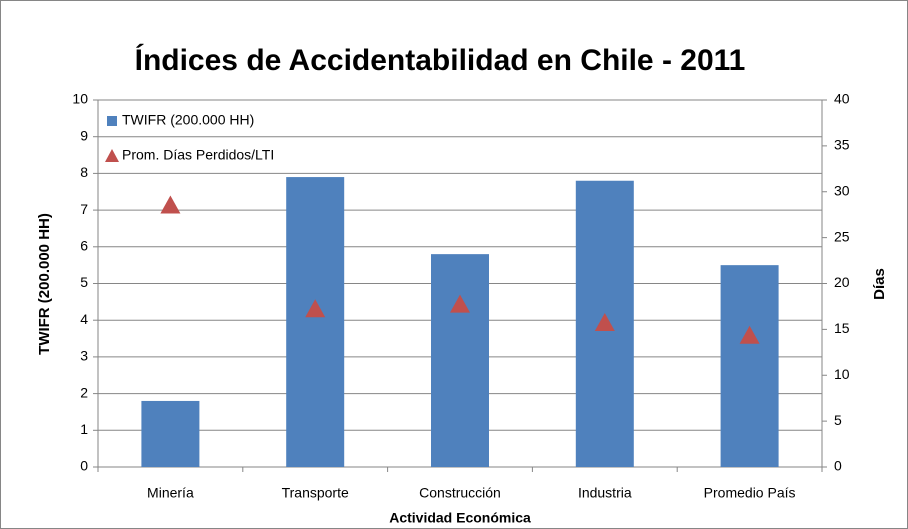 This screenshot has height=529, width=908. What do you see at coordinates (84, 282) in the screenshot?
I see `y-tick-label: 5` at bounding box center [84, 282].